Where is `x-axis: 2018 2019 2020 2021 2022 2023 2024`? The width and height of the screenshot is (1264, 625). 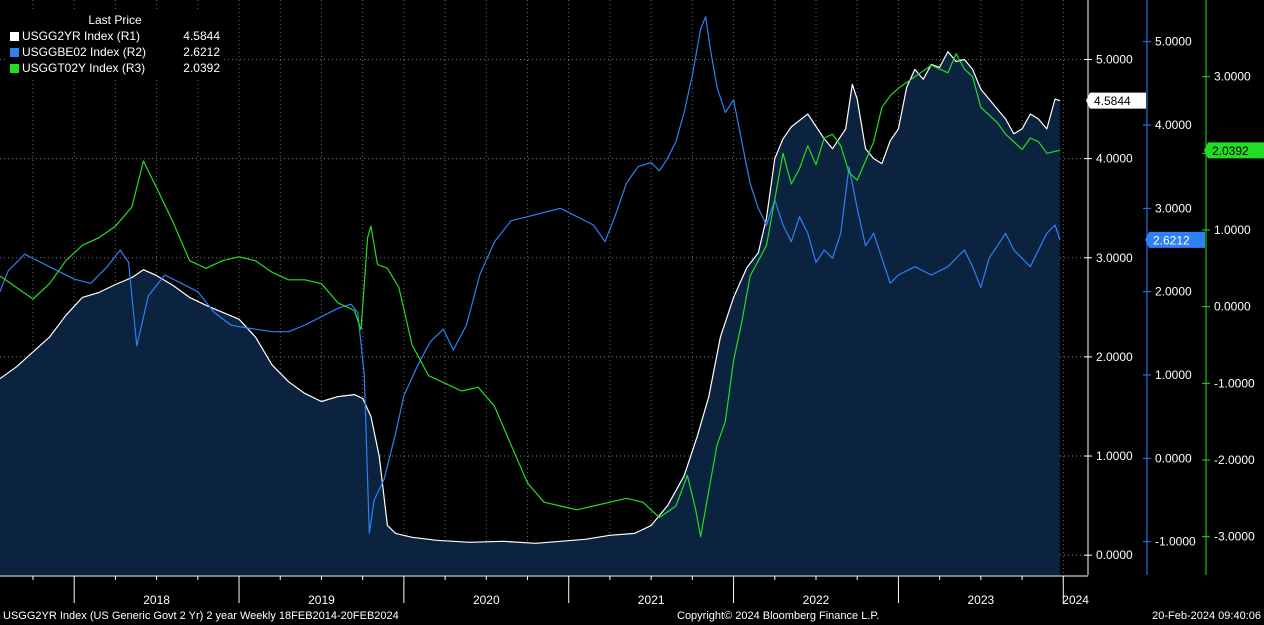
x-axis: 2018 2019 2020 2021 2022 2023 2024 is located at coordinates (544, 591).